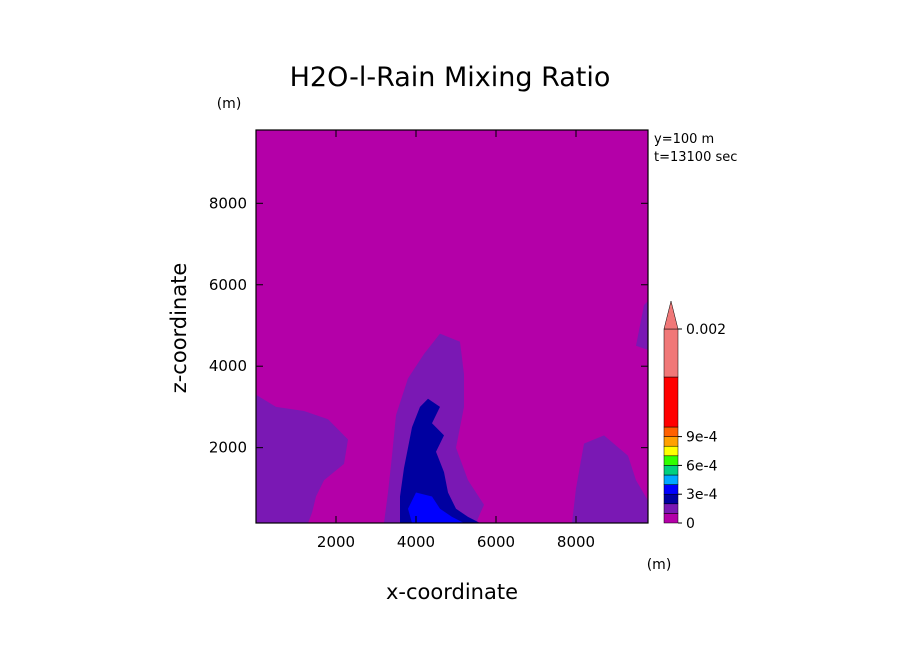 The width and height of the screenshot is (904, 654). What do you see at coordinates (642, 325) in the screenshot?
I see `contour-region-right-edge-patch` at bounding box center [642, 325].